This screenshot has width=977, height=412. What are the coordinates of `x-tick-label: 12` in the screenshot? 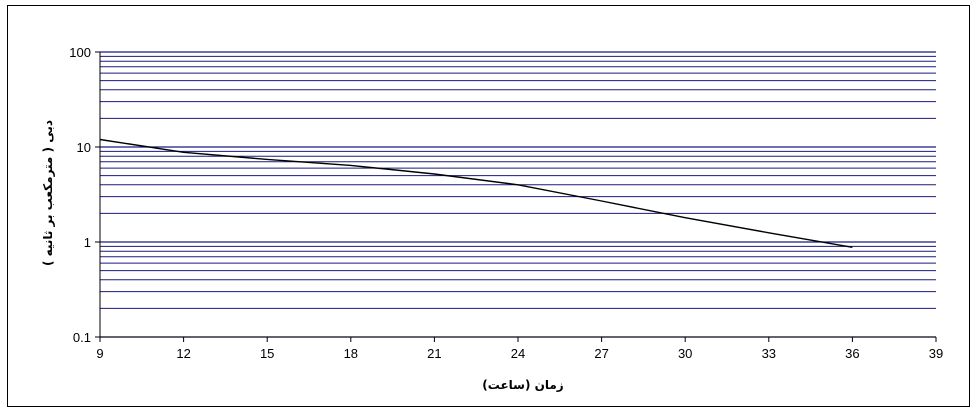 It's located at (183, 353).